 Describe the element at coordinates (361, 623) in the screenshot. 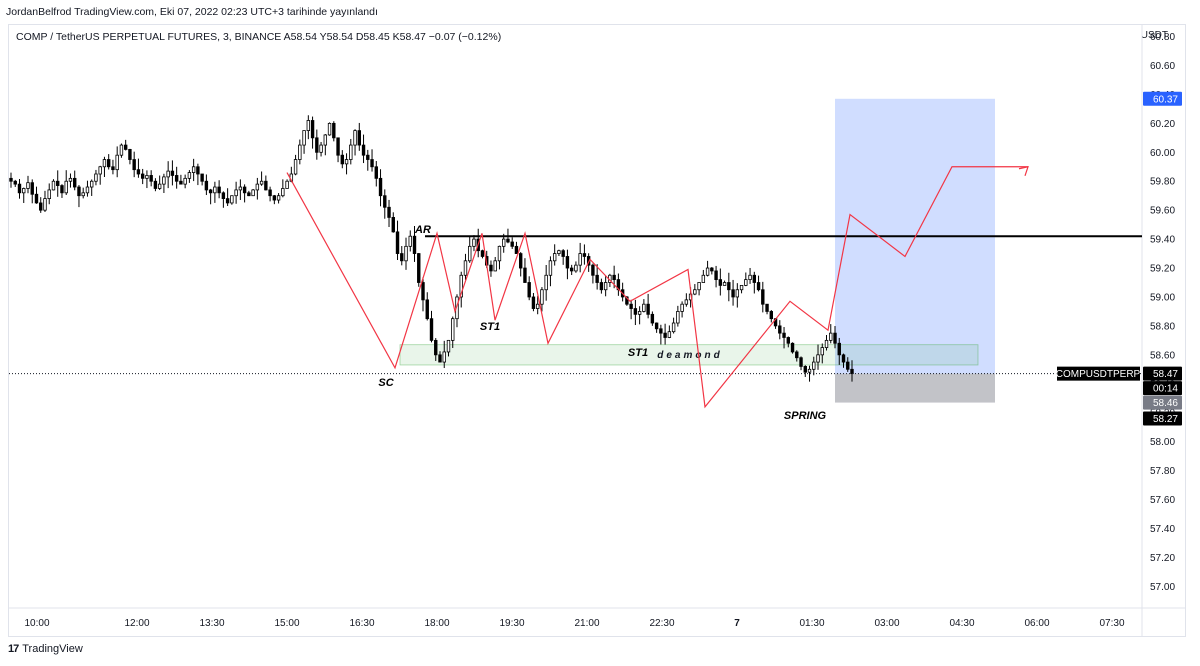

I see `x-tick-label: 16:30` at that location.